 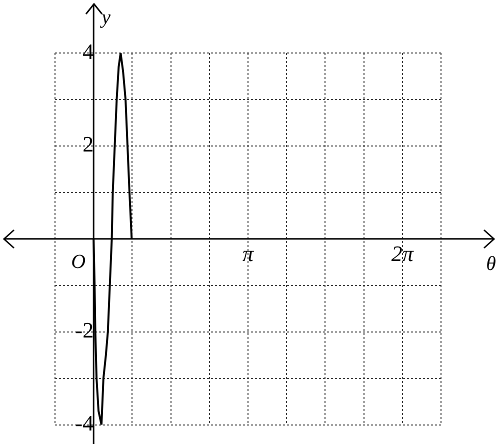 I want to click on x-tick-label: 2π, so click(x=402, y=253).